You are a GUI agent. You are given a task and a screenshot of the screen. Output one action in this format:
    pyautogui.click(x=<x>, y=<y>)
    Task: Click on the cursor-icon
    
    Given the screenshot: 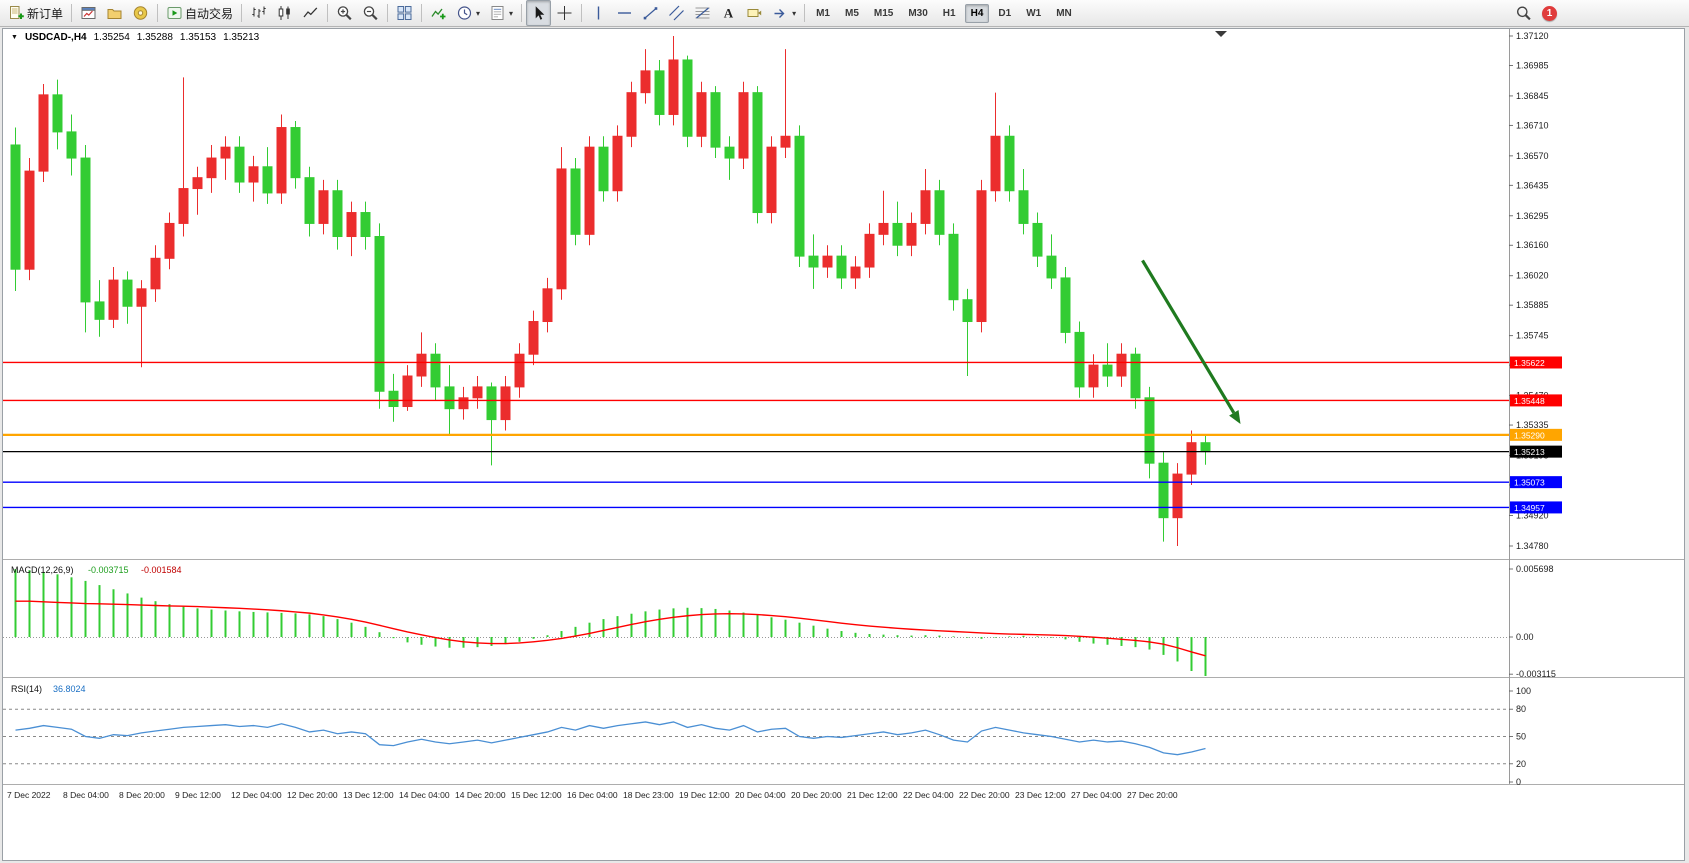 What is the action you would take?
    pyautogui.click(x=538, y=13)
    